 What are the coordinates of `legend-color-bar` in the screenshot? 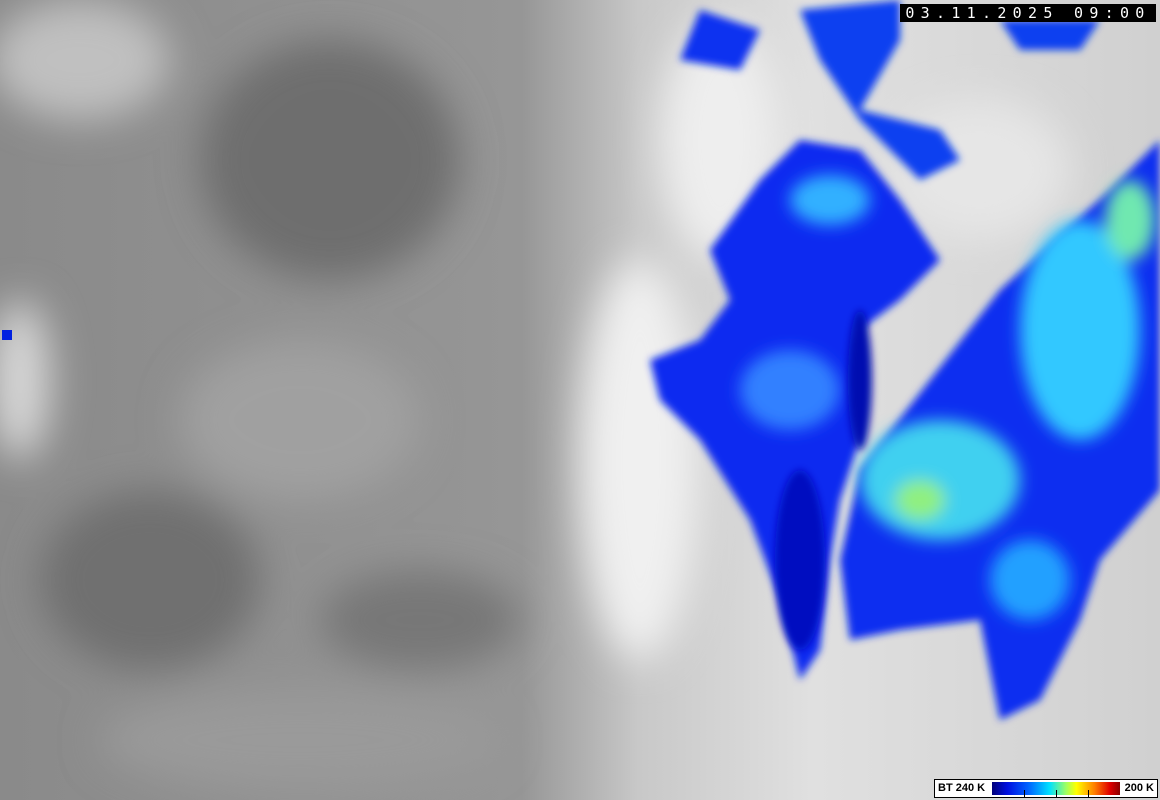 It's located at (1056, 789).